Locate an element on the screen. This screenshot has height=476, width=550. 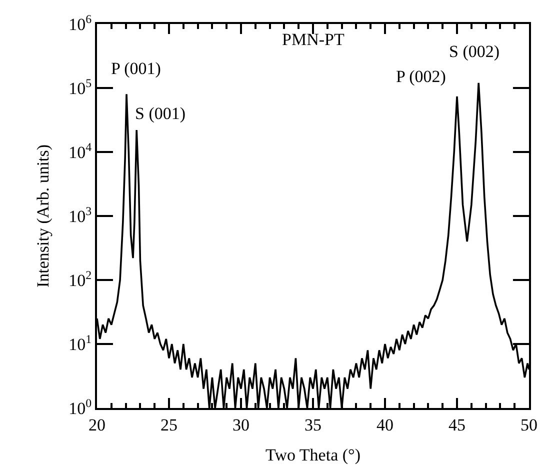
x-tick-label: 45 is located at coordinates (457, 424).